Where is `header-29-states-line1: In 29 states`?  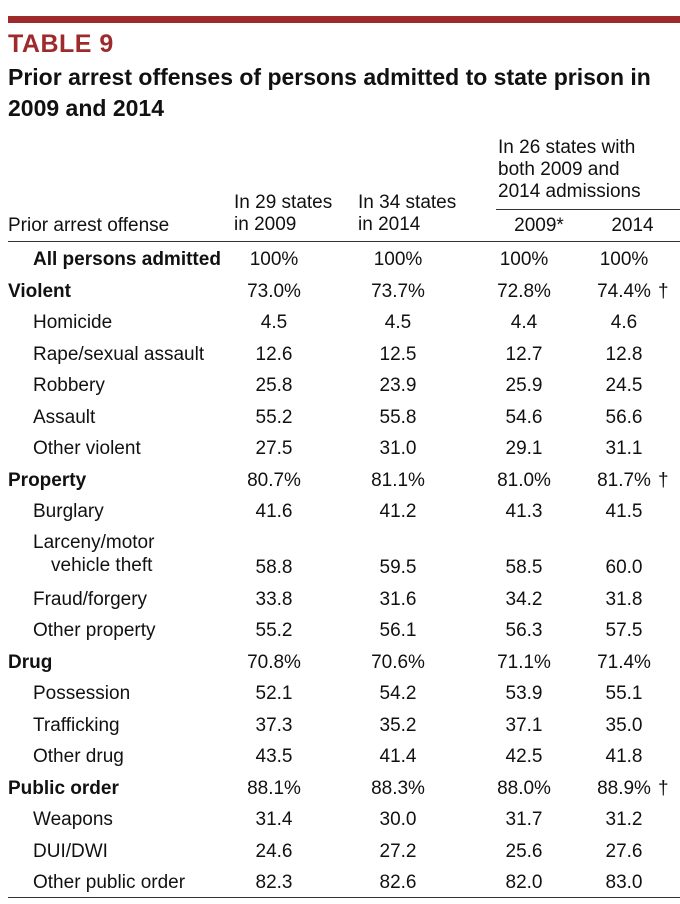 header-29-states-line1: In 29 states is located at coordinates (283, 202).